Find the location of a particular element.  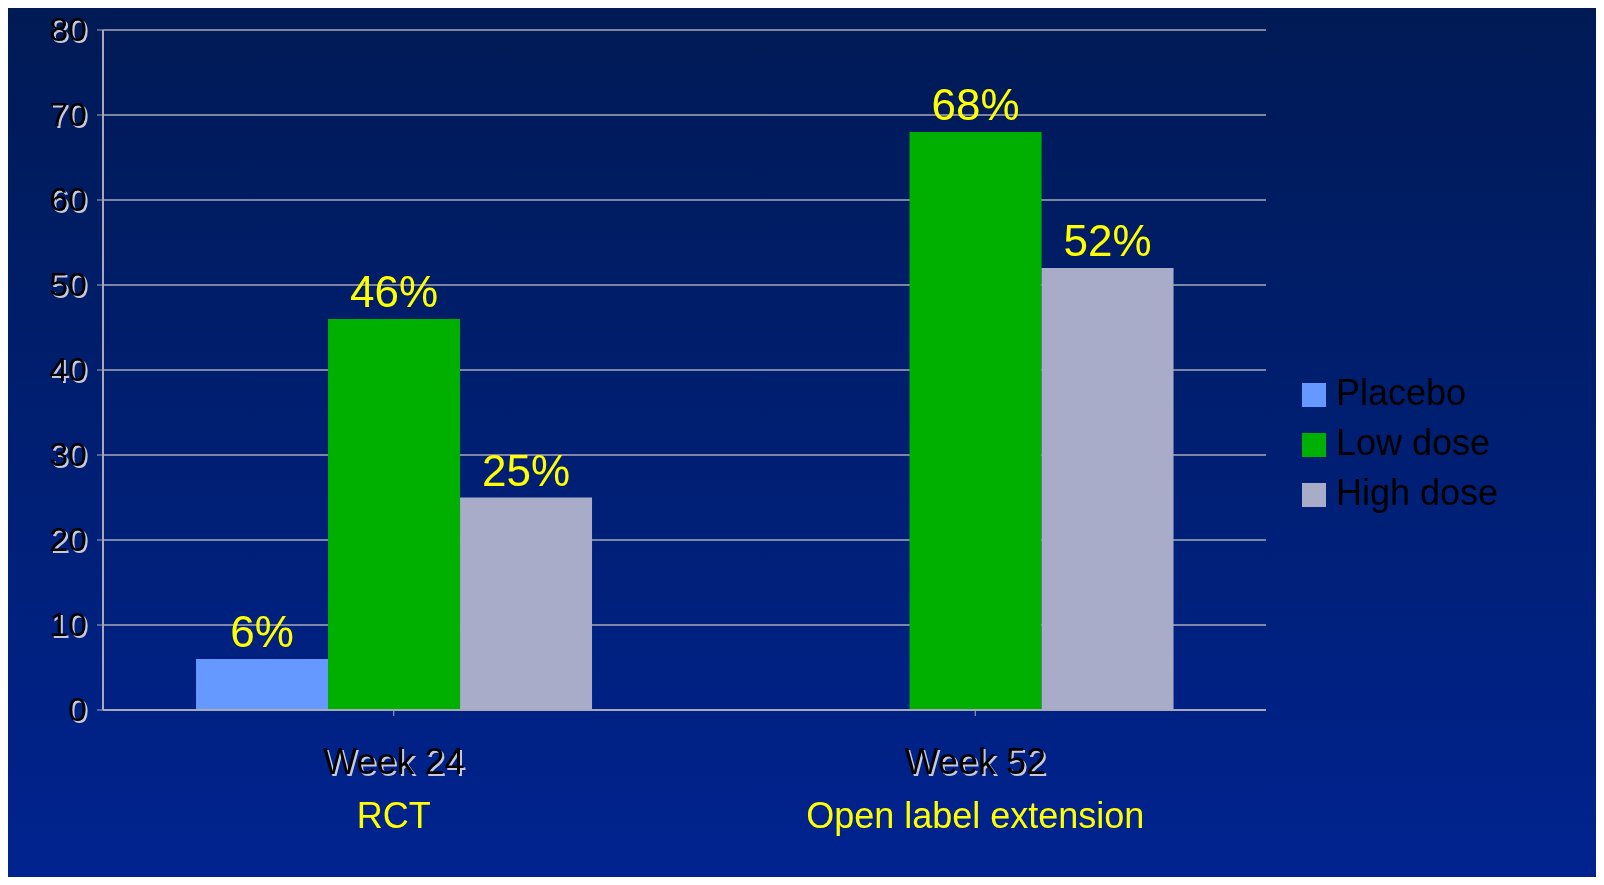

y-tick-label: 50 is located at coordinates (70, 286).